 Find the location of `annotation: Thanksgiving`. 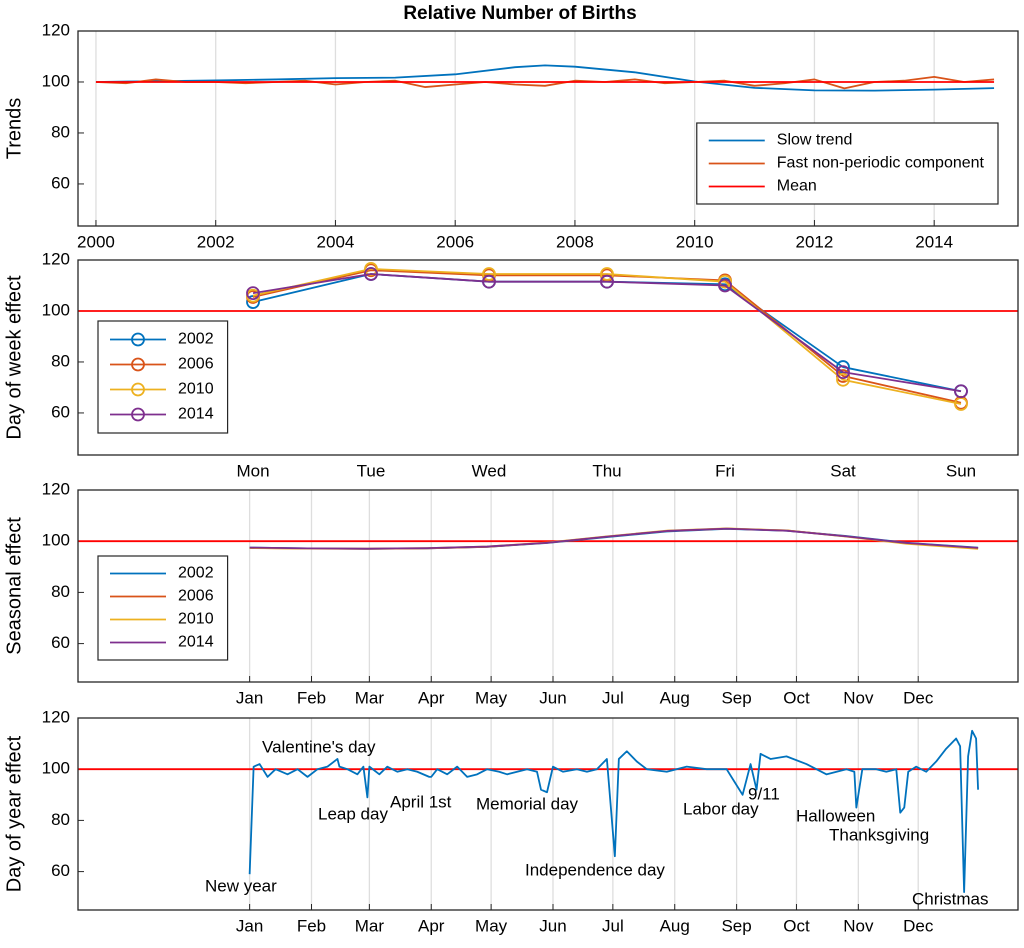

annotation: Thanksgiving is located at coordinates (879, 834).